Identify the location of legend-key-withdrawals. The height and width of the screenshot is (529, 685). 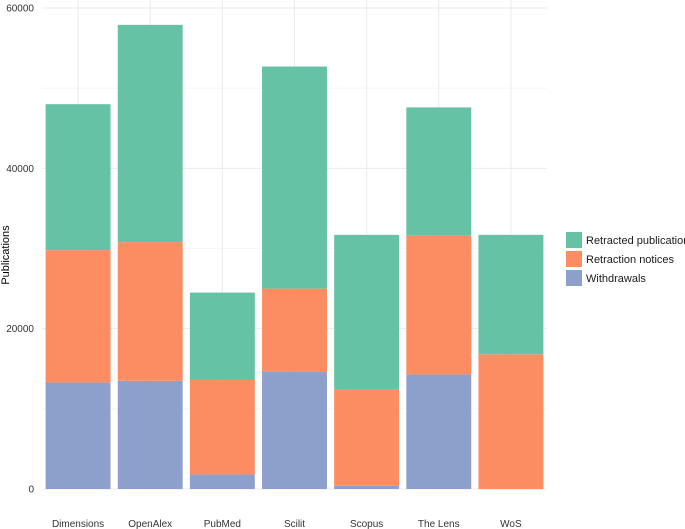
(574, 278).